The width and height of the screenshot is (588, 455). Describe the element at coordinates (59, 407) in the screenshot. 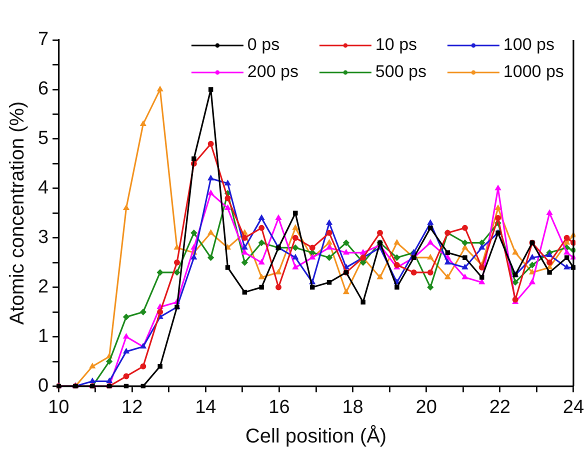

I see `x-tick-label: 10` at that location.